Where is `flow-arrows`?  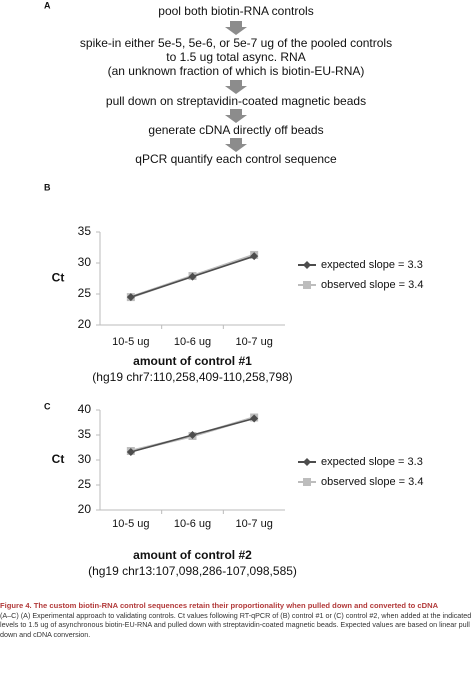
flow-arrows is located at coordinates (236, 86).